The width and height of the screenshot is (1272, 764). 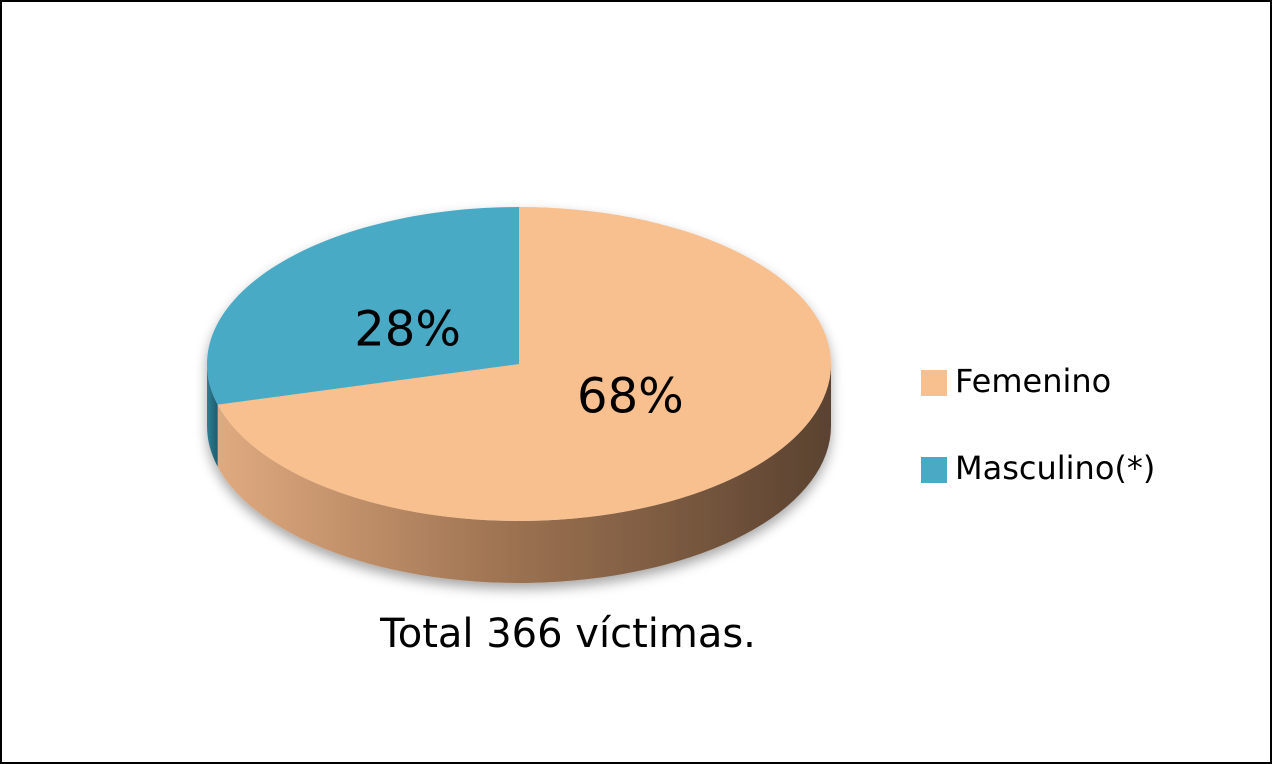 What do you see at coordinates (1055, 468) in the screenshot?
I see `legend-label: Masculino(*)` at bounding box center [1055, 468].